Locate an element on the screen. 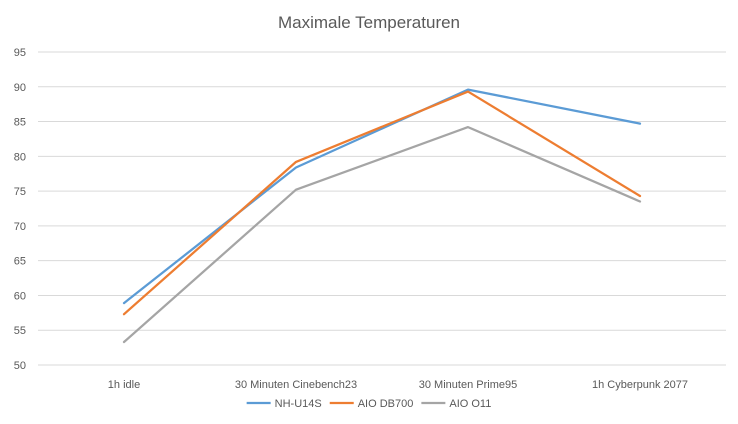  x-tick-label: 30 Minuten Prime95 is located at coordinates (468, 385).